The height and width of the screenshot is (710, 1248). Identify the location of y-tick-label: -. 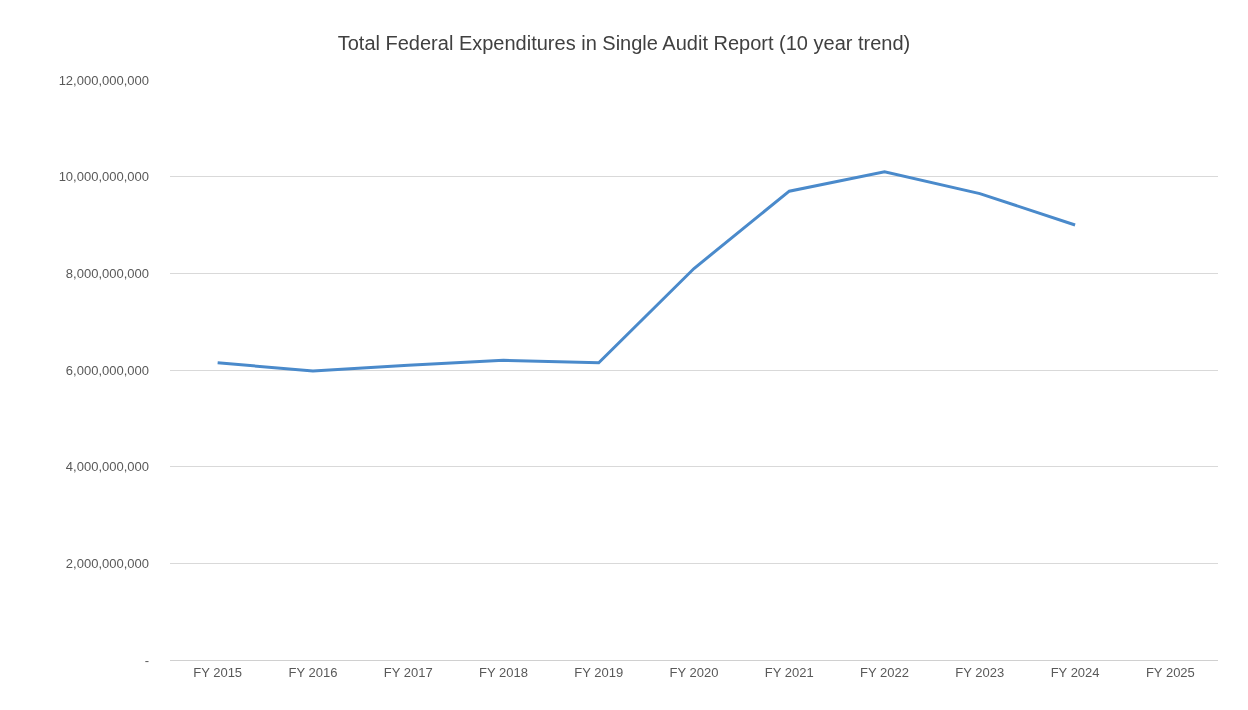
(146, 660).